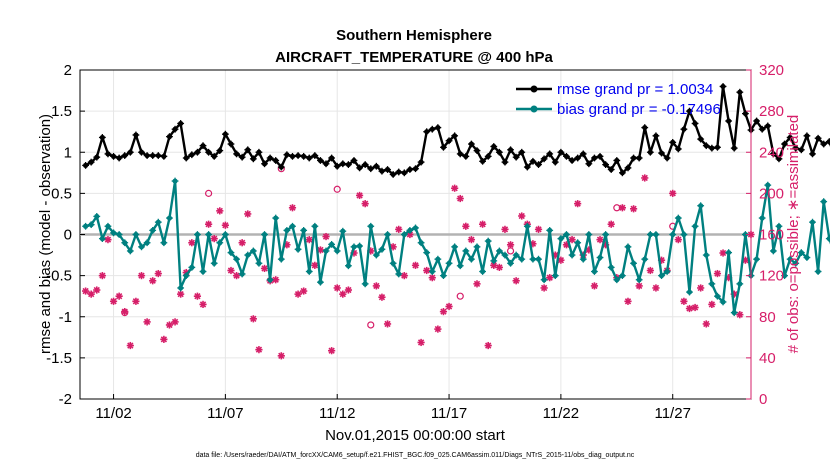 The image size is (830, 470). What do you see at coordinates (414, 57) in the screenshot?
I see `chart-subtitle: AIRCRAFT_TEMPERATURE @ 400 hPa` at bounding box center [414, 57].